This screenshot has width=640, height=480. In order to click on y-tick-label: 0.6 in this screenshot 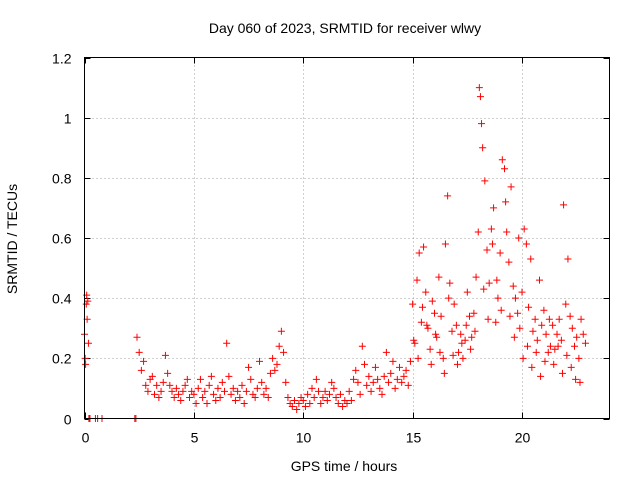, I will do `click(62, 239)`.